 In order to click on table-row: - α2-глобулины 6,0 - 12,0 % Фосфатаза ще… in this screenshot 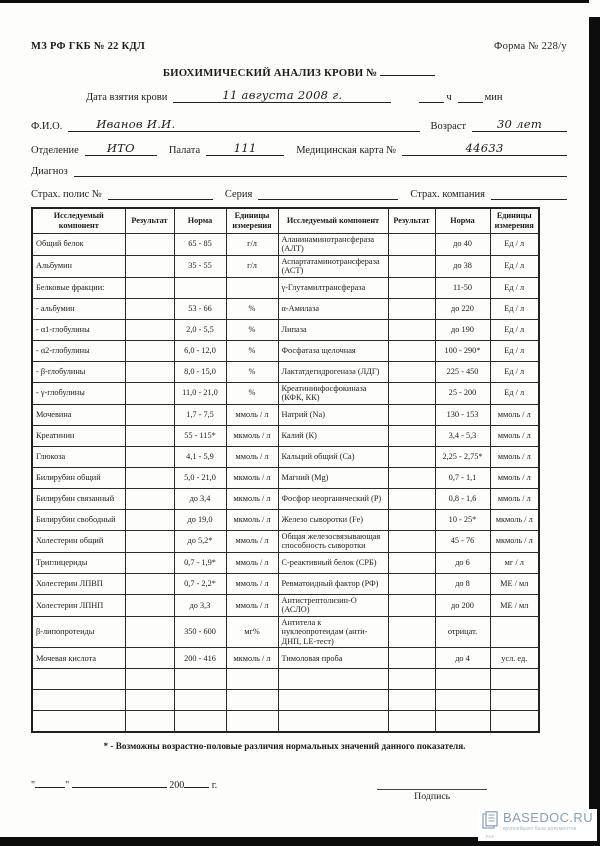, I will do `click(285, 350)`.